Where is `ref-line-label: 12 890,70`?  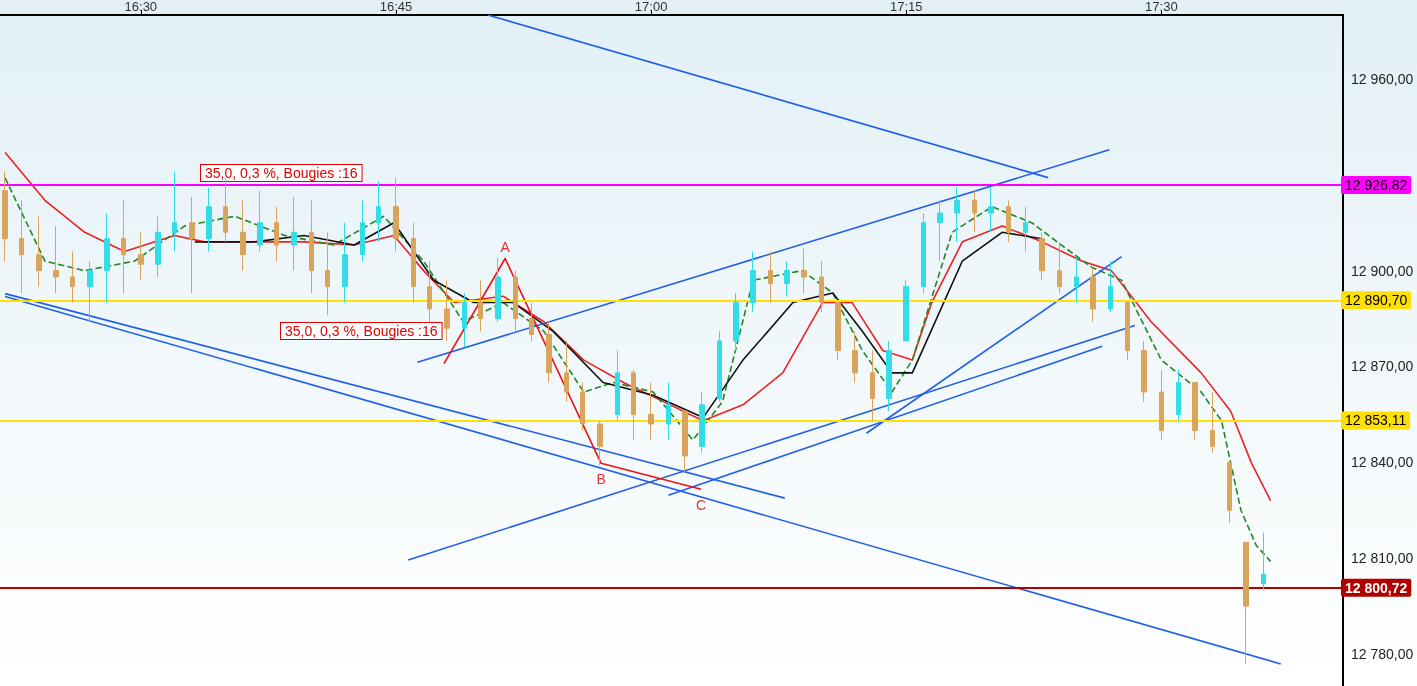
ref-line-label: 12 890,70 is located at coordinates (1376, 300).